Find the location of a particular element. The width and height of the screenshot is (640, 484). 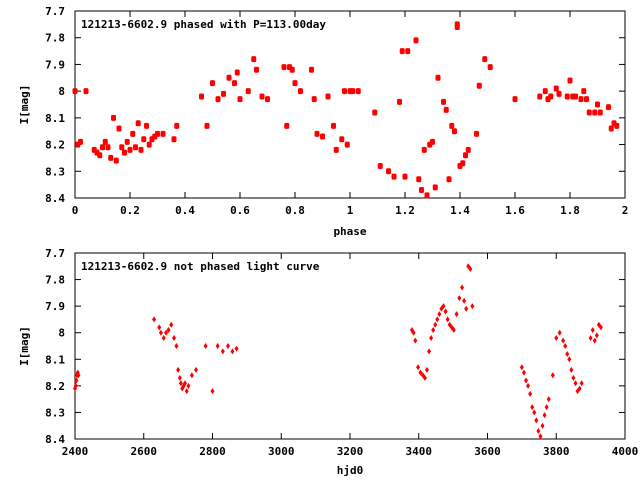

bottom-y-tick-label: 8.2 is located at coordinates (55, 386).